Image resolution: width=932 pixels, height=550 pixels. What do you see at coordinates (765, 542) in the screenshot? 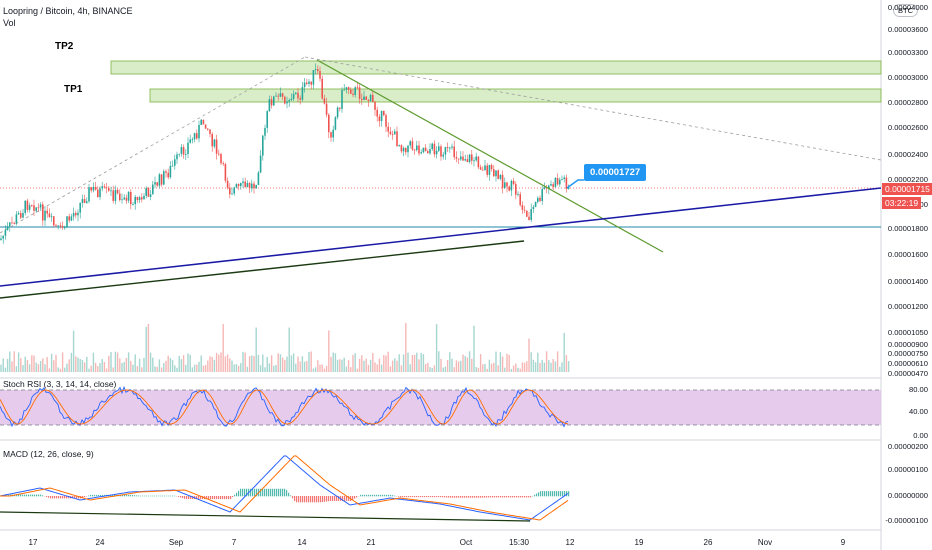
I see `time-axis-label: Nov` at bounding box center [765, 542].